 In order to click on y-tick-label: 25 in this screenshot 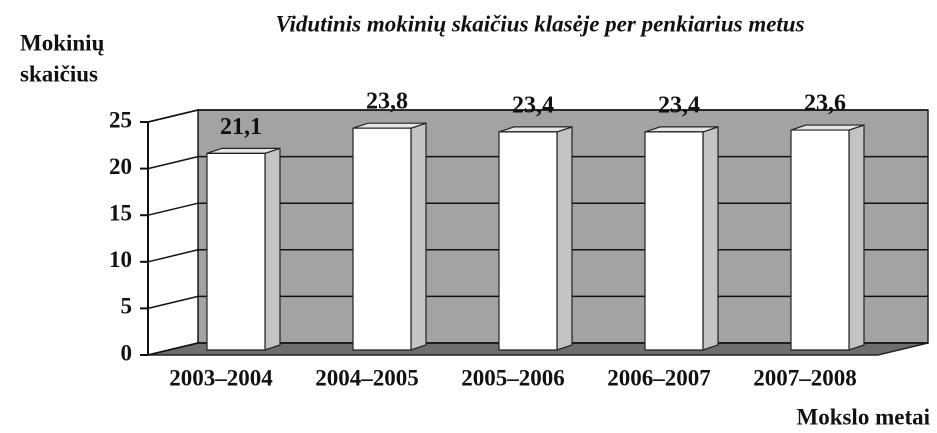, I will do `click(120, 119)`.